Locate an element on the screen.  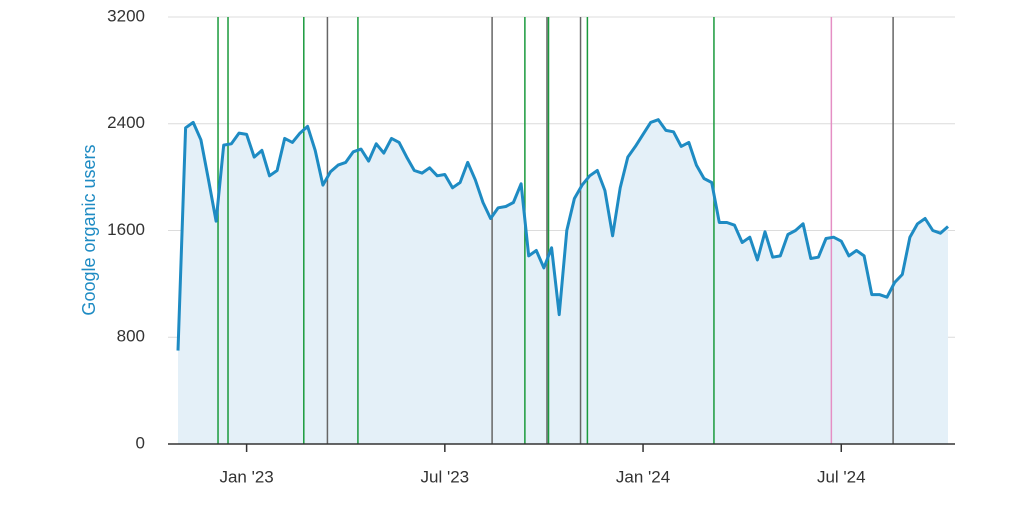
y-axis-label: Google organic users is located at coordinates (89, 229).